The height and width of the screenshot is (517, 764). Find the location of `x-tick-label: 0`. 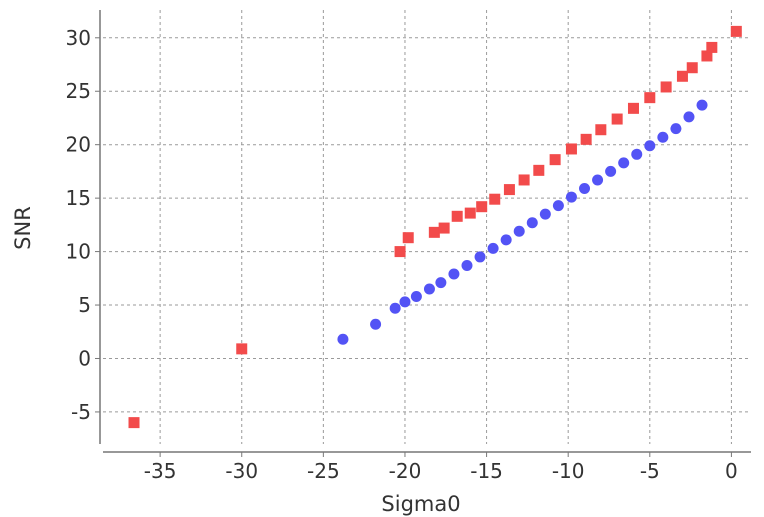

x-tick-label: 0 is located at coordinates (731, 471).